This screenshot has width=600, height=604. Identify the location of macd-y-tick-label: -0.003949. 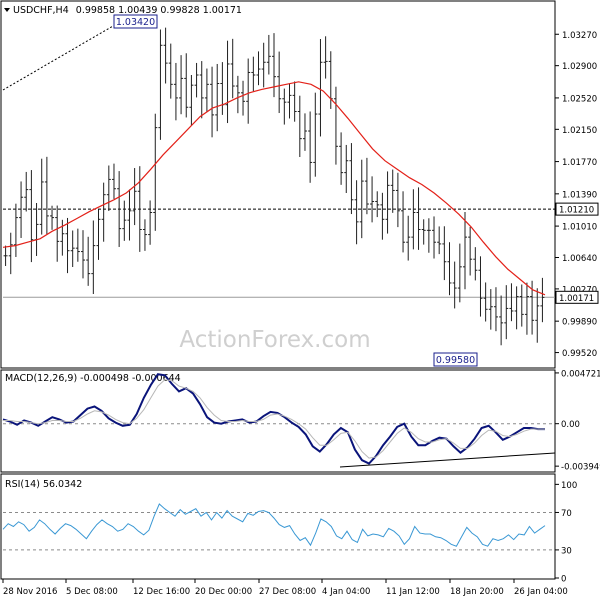
(580, 468).